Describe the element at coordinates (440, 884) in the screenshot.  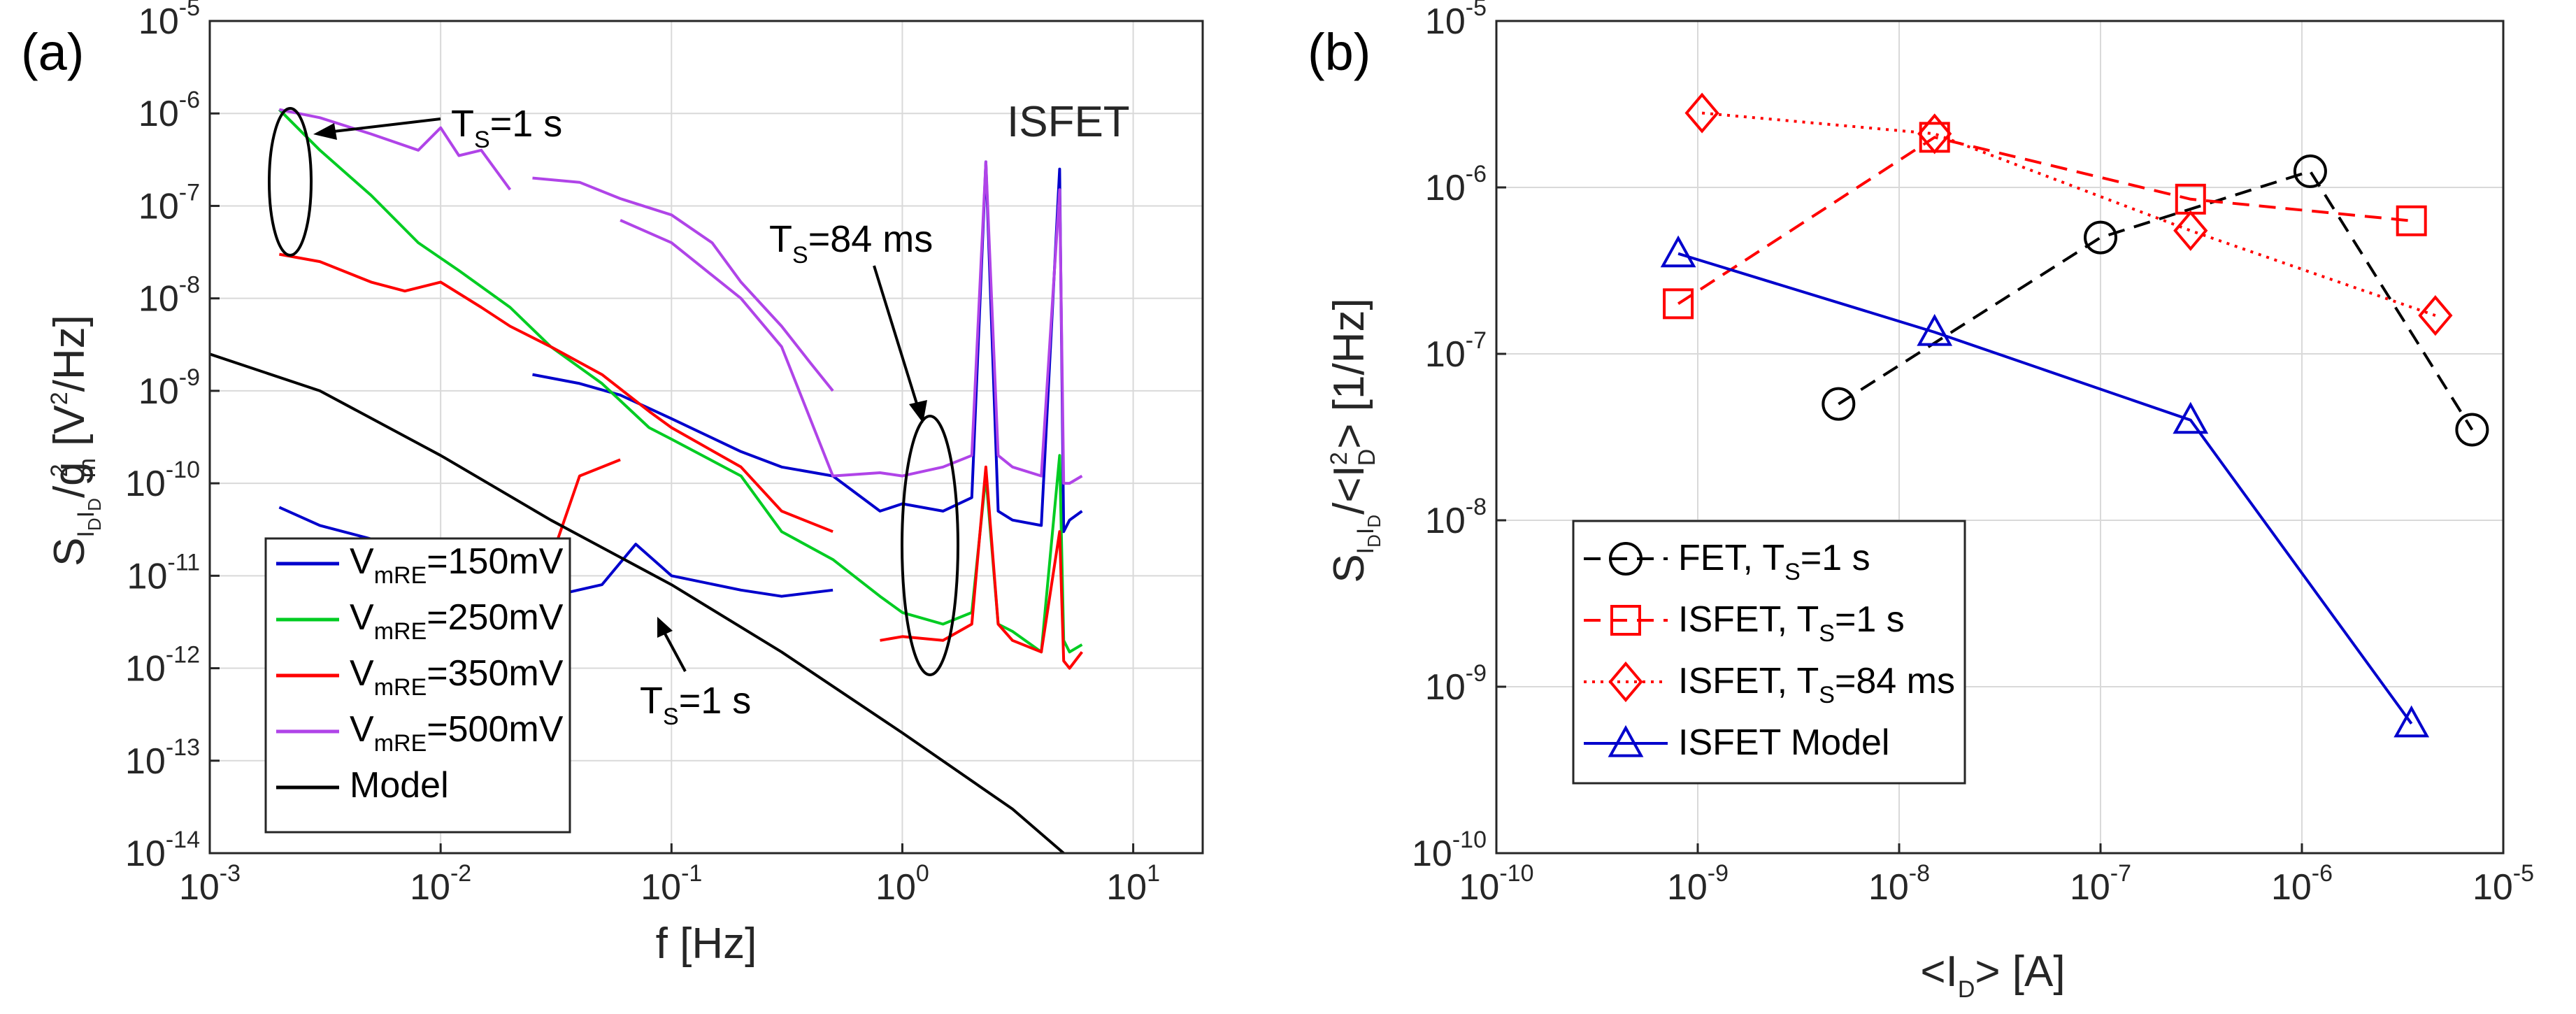
I see `x-tick-label: 10⁻²` at that location.